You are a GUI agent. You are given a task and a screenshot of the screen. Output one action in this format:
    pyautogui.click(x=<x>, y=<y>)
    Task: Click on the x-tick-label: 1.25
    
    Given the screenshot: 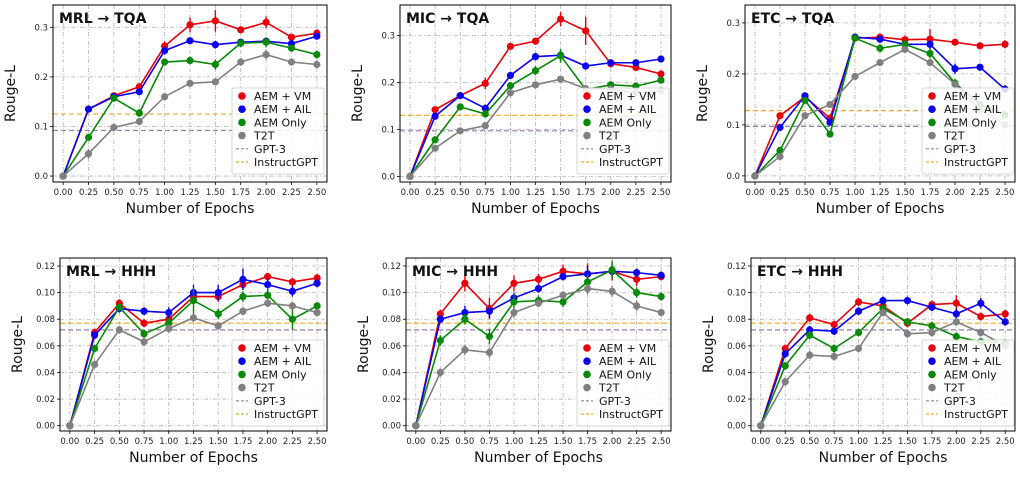 What is the action you would take?
    pyautogui.click(x=193, y=442)
    